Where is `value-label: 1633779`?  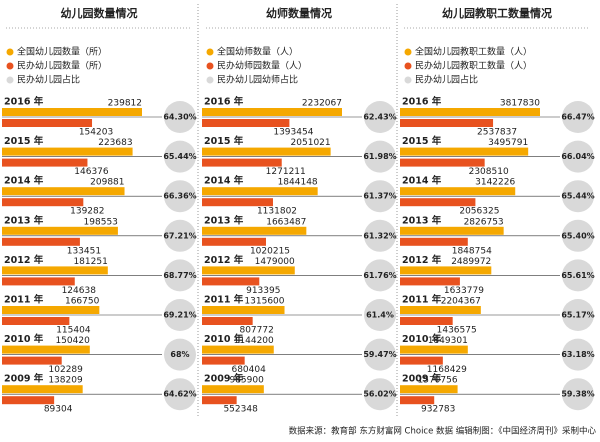
value-label: 1633779 is located at coordinates (464, 291).